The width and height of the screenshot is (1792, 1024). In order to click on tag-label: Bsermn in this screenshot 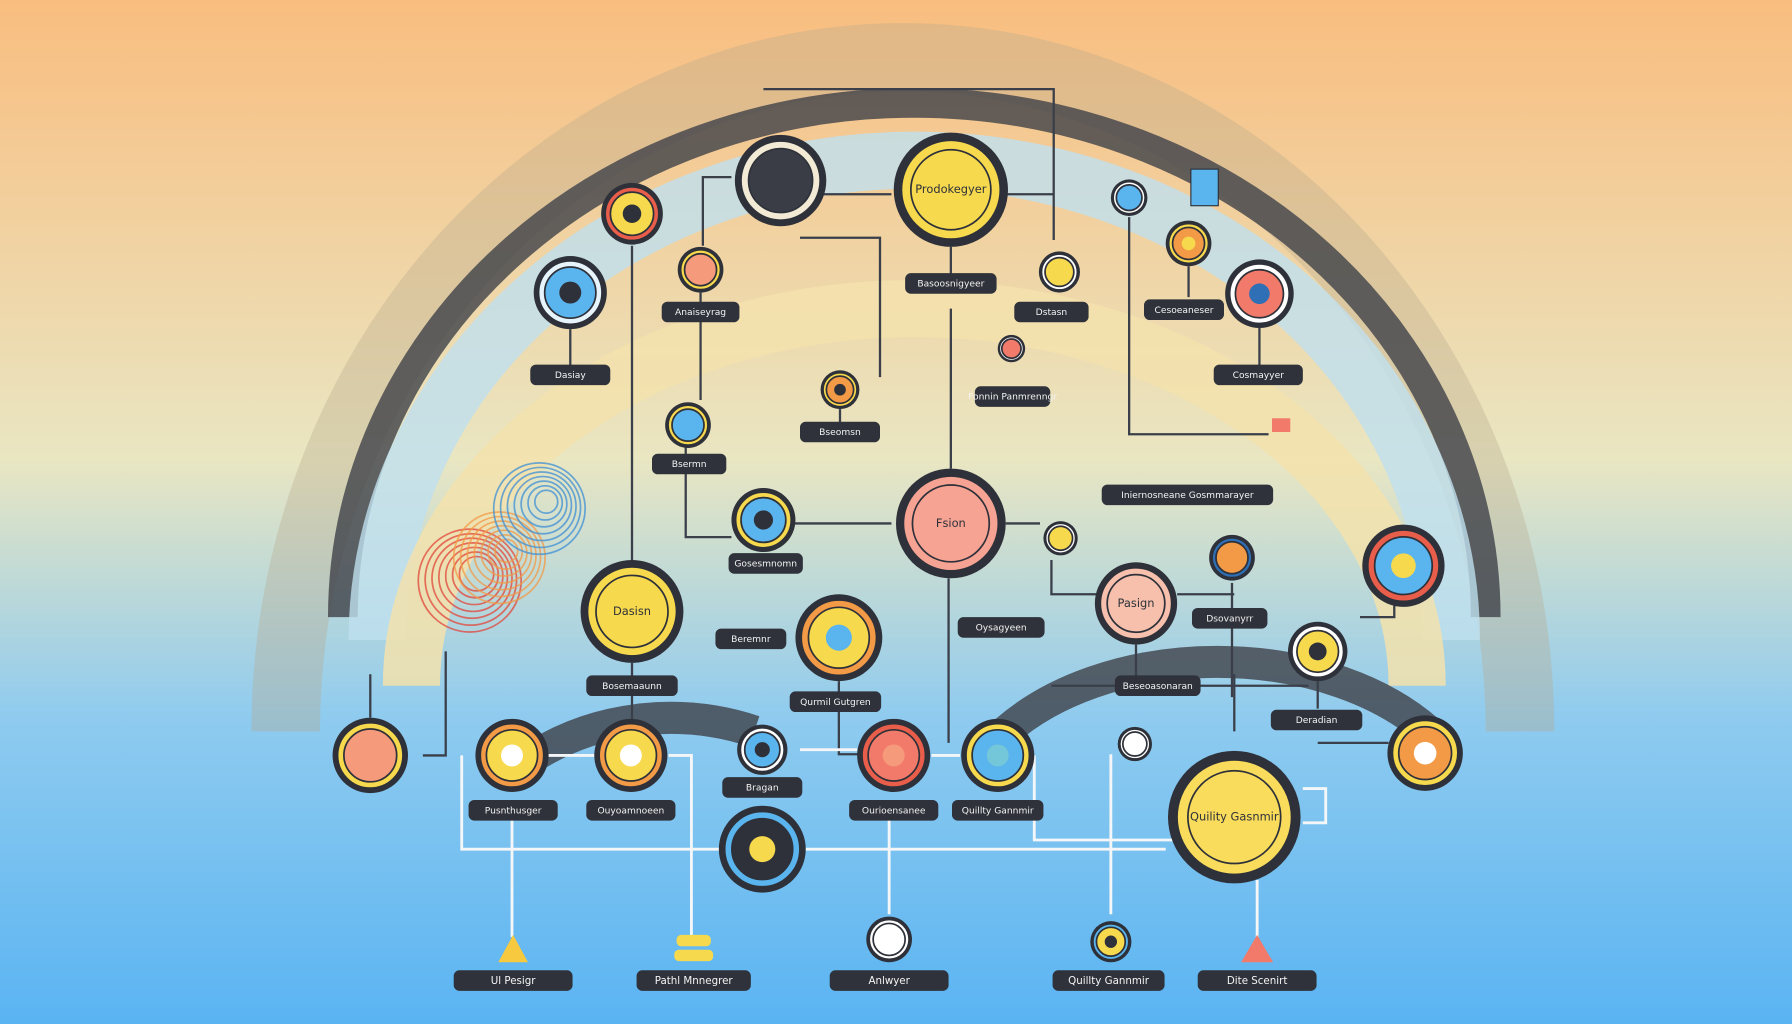, I will do `click(689, 465)`.